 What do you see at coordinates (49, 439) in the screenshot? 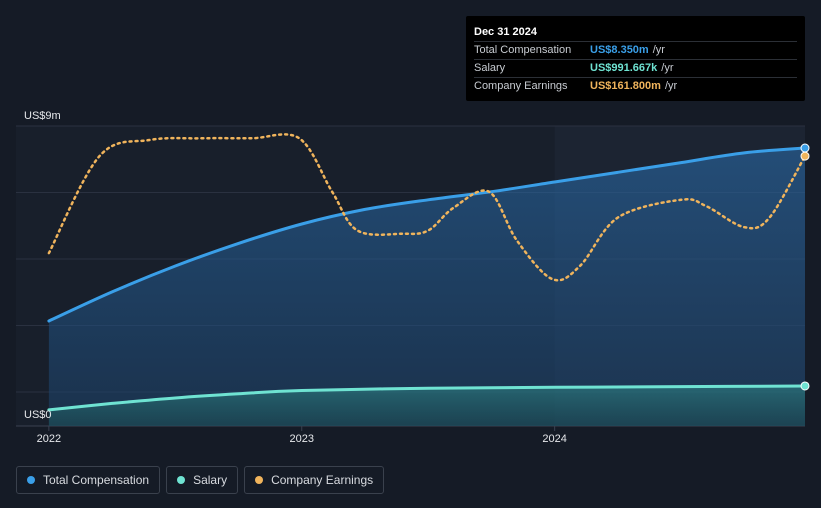
I see `x-tick-label: 2022` at bounding box center [49, 439].